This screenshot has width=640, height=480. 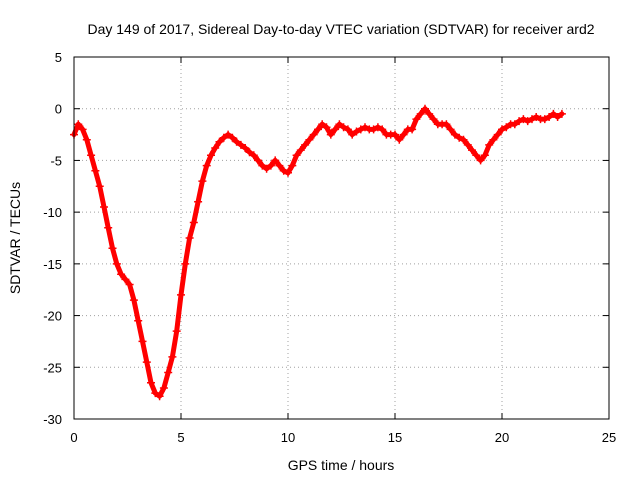 What do you see at coordinates (52, 264) in the screenshot?
I see `y-tick-label: -15` at bounding box center [52, 264].